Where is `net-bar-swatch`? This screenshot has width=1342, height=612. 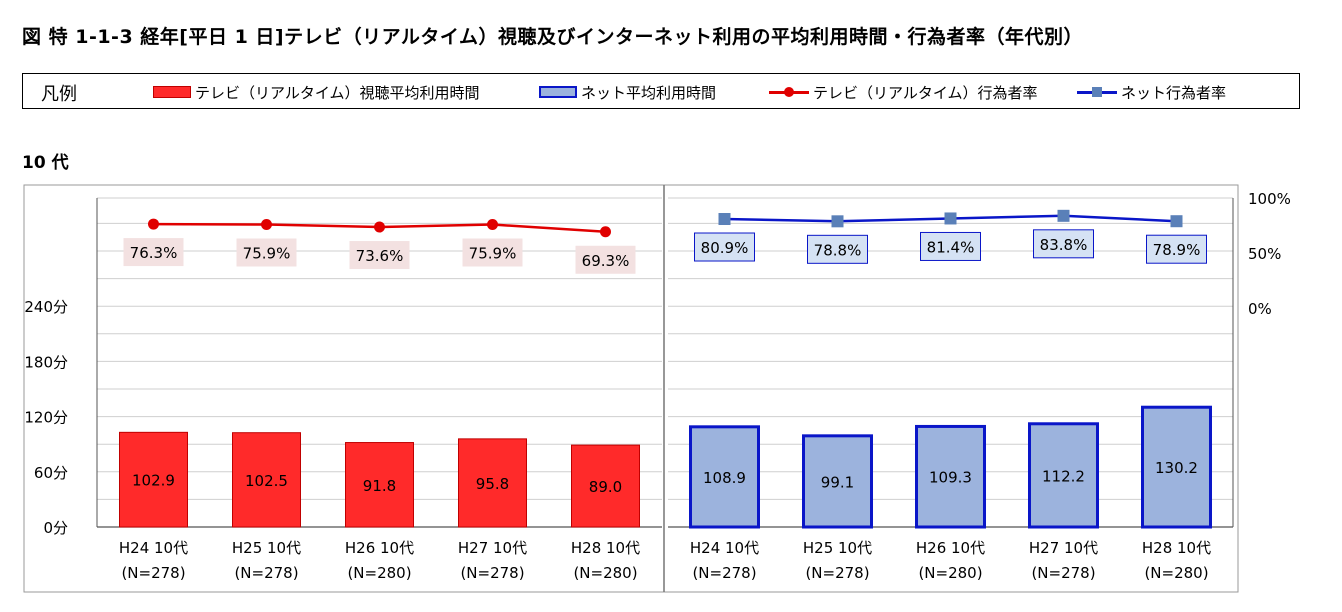
net-bar-swatch is located at coordinates (558, 92).